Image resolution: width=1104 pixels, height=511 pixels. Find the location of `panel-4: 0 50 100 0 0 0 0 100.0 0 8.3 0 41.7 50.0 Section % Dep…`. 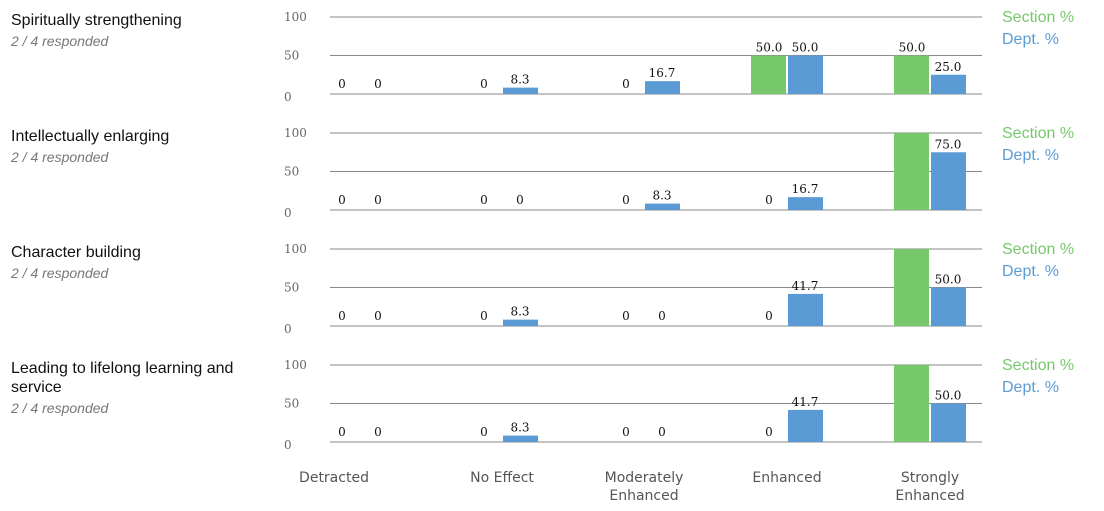

panel-4: 0 50 100 0 0 0 0 100.0 0 8.3 0 41.7 50.0 Section % Dep… is located at coordinates (679, 401).